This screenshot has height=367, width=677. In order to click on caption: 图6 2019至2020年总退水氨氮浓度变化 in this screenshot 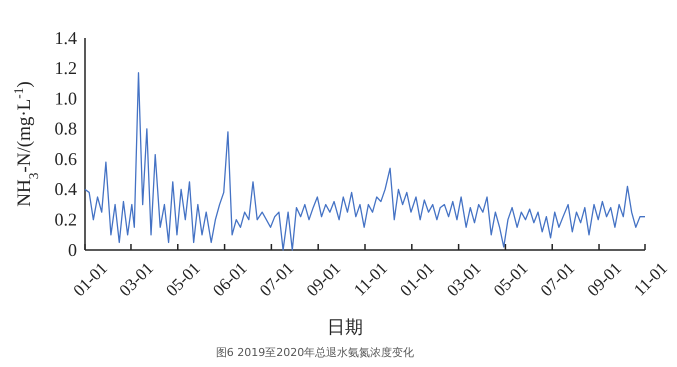, I will do `click(315, 352)`.